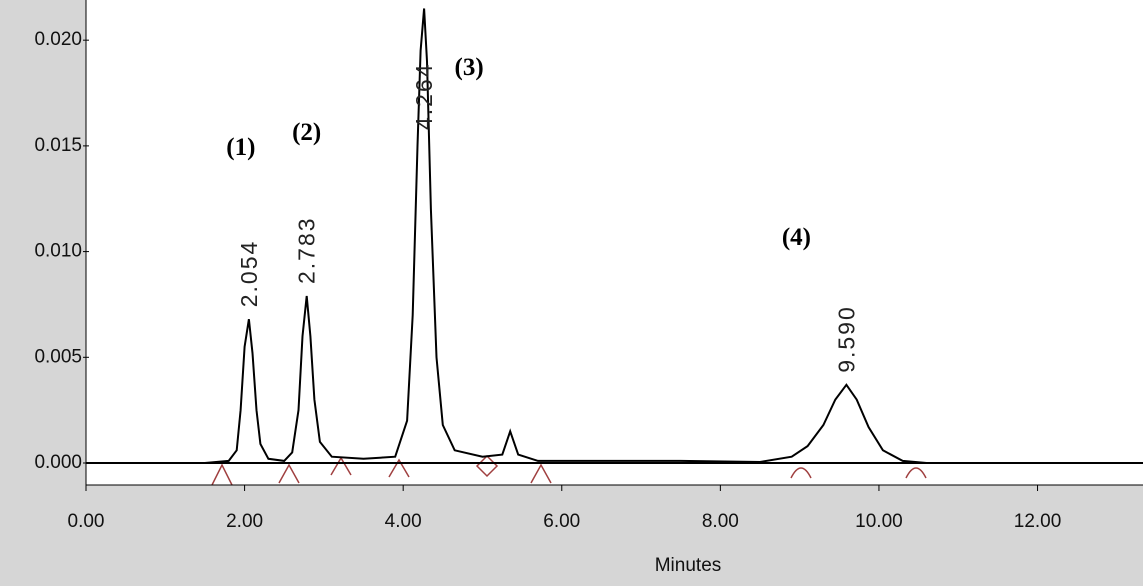 Image resolution: width=1143 pixels, height=586 pixels. Describe the element at coordinates (1038, 521) in the screenshot. I see `x-tick-label: 12.00` at that location.